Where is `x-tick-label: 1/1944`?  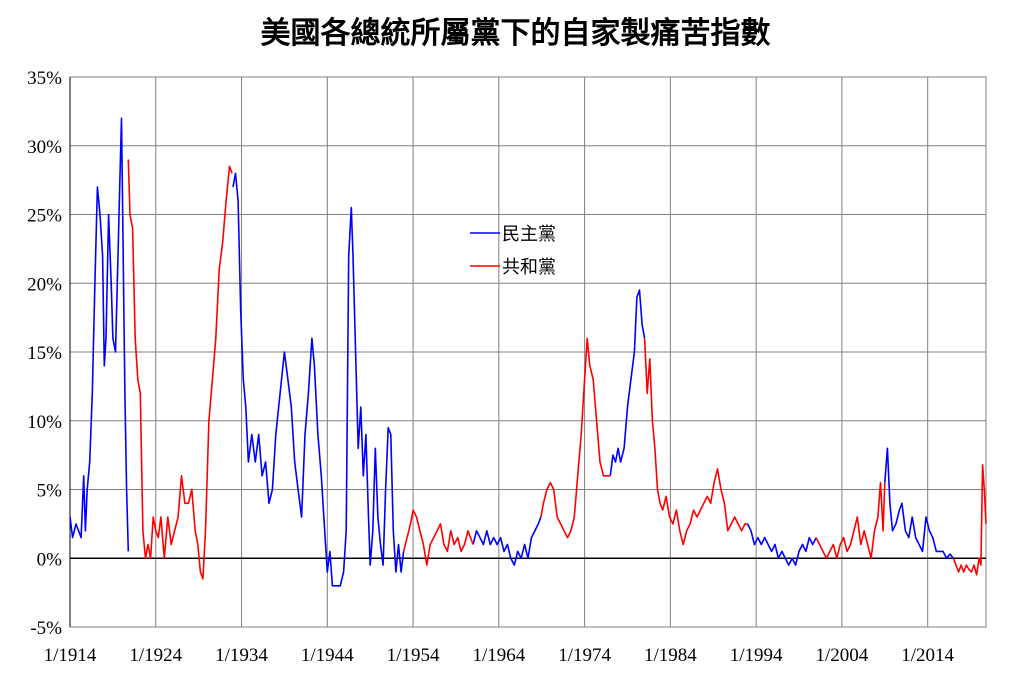 x-tick-label: 1/1944 is located at coordinates (327, 655).